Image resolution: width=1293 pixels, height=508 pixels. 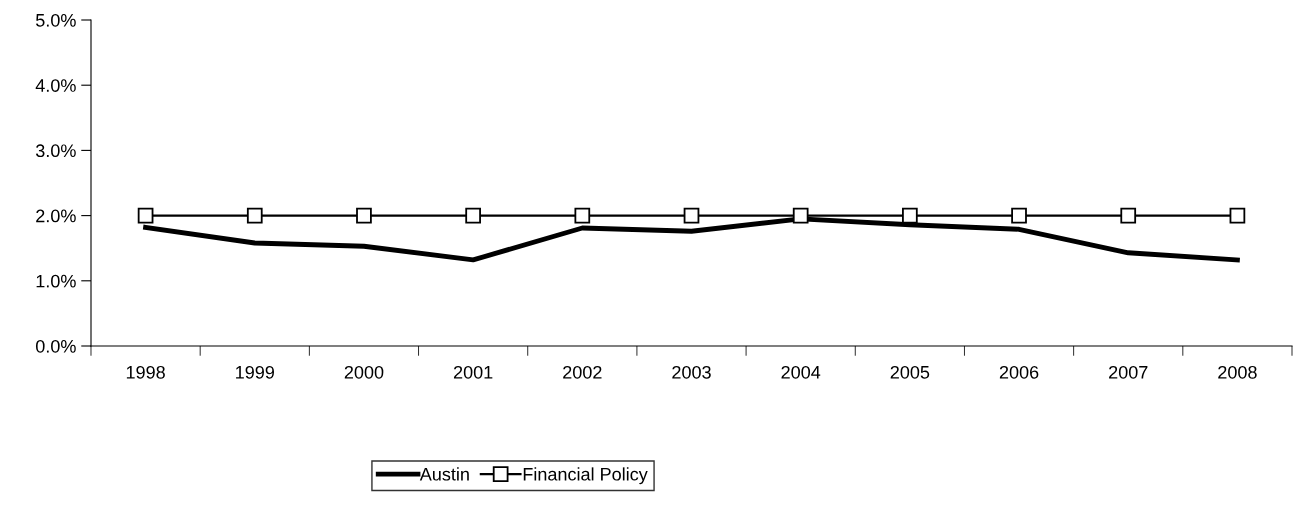 What do you see at coordinates (364, 372) in the screenshot?
I see `x-tick-label: 2000` at bounding box center [364, 372].